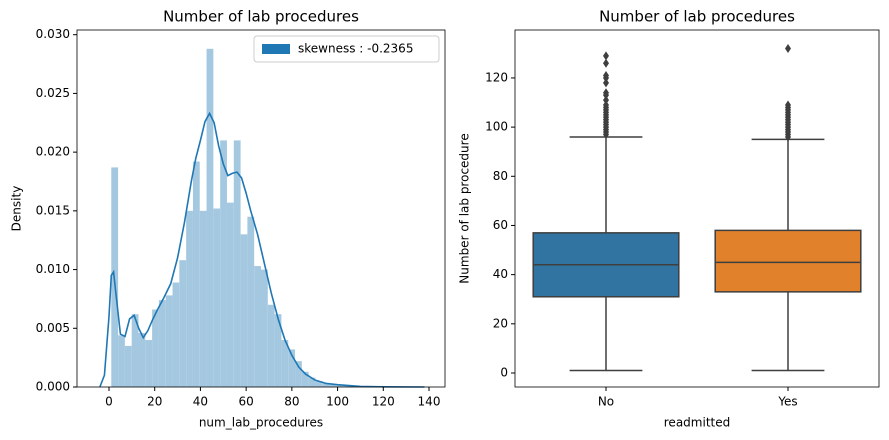 This screenshot has width=889, height=440. I want to click on y-axis-label: Density, so click(17, 209).